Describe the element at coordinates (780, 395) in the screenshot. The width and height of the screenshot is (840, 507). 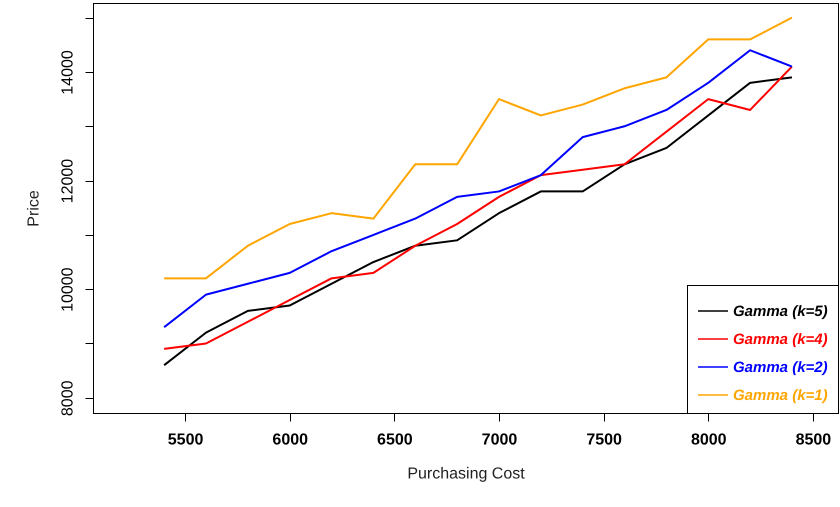
I see `legend-label: Gamma (k=1)` at that location.